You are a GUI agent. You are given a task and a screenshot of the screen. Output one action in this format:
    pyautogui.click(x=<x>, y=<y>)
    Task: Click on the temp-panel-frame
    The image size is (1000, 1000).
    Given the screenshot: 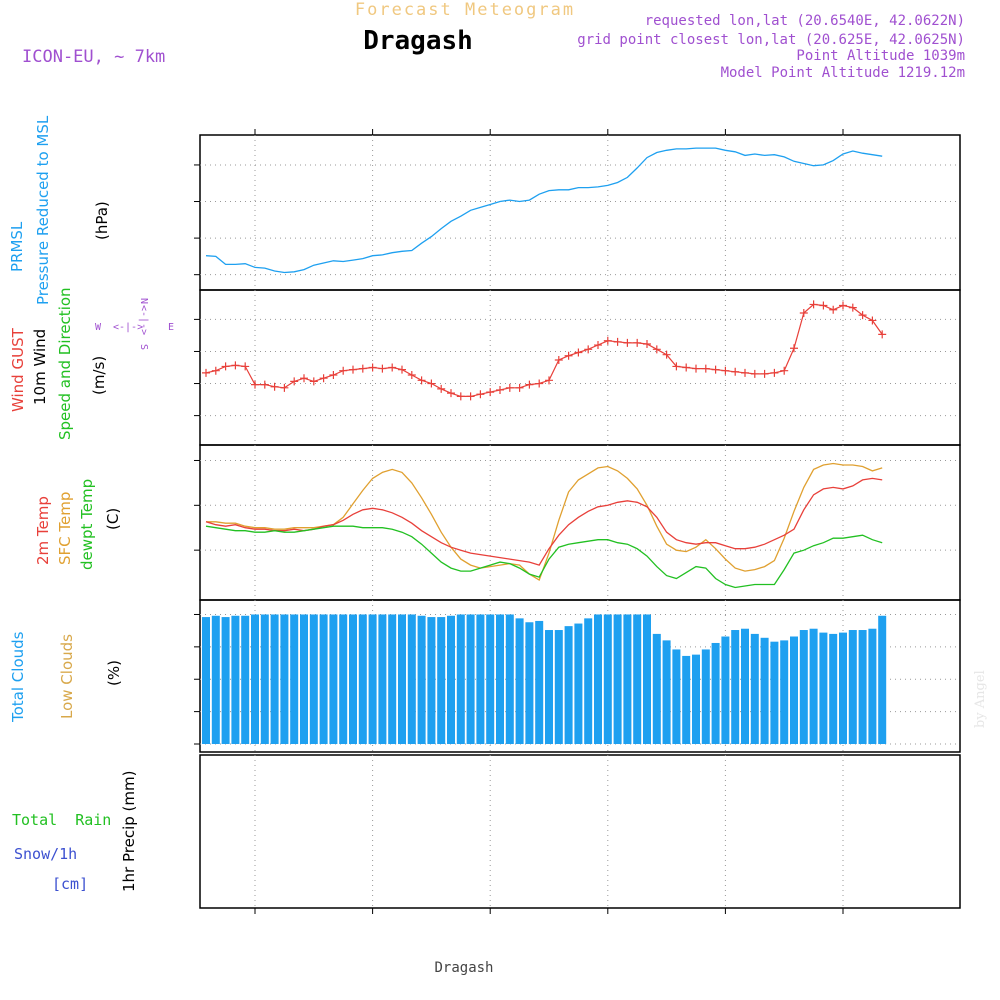 What is the action you would take?
    pyautogui.click(x=580, y=522)
    